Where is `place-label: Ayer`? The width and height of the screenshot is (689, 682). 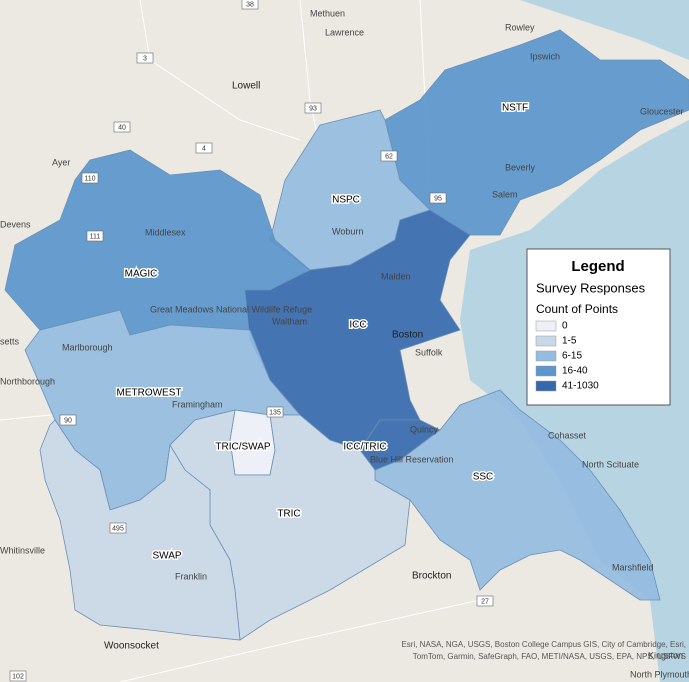
place-label: Ayer is located at coordinates (61, 162).